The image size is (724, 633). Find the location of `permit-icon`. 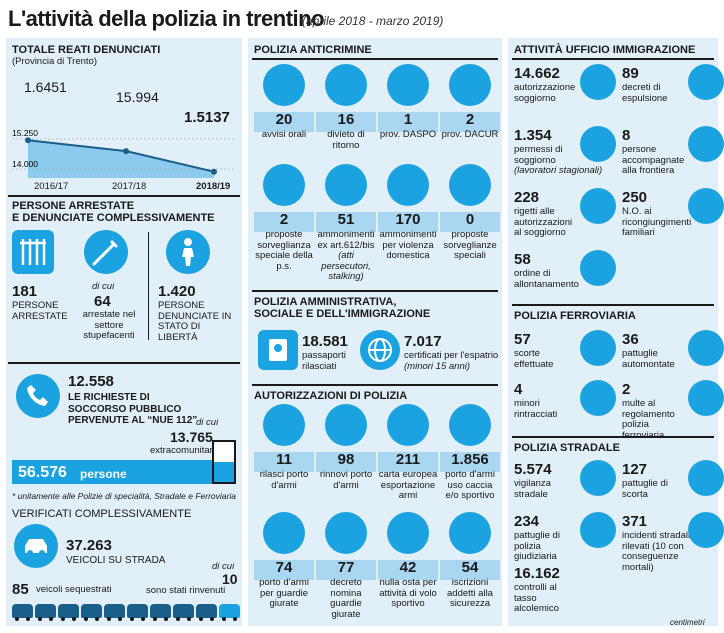

permit-icon is located at coordinates (598, 82).